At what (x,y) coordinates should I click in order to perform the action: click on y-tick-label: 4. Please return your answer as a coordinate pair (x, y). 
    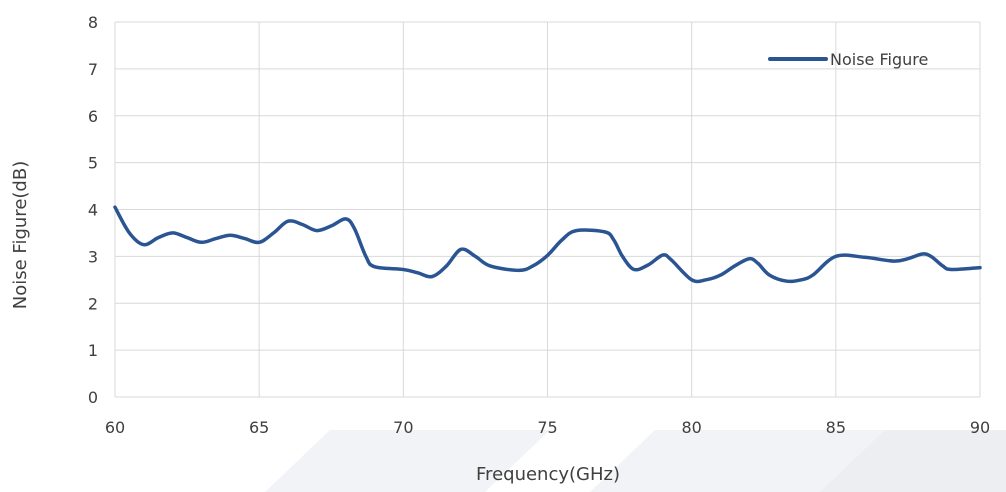
    Looking at the image, I should click on (93, 210).